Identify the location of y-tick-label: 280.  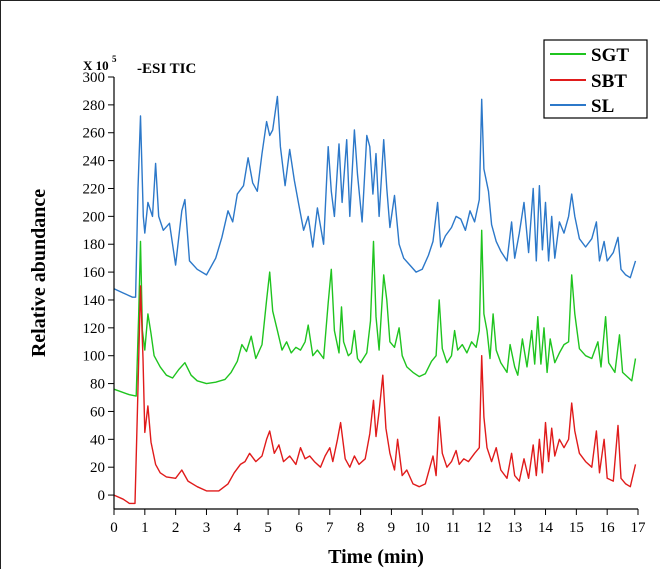
(94, 106).